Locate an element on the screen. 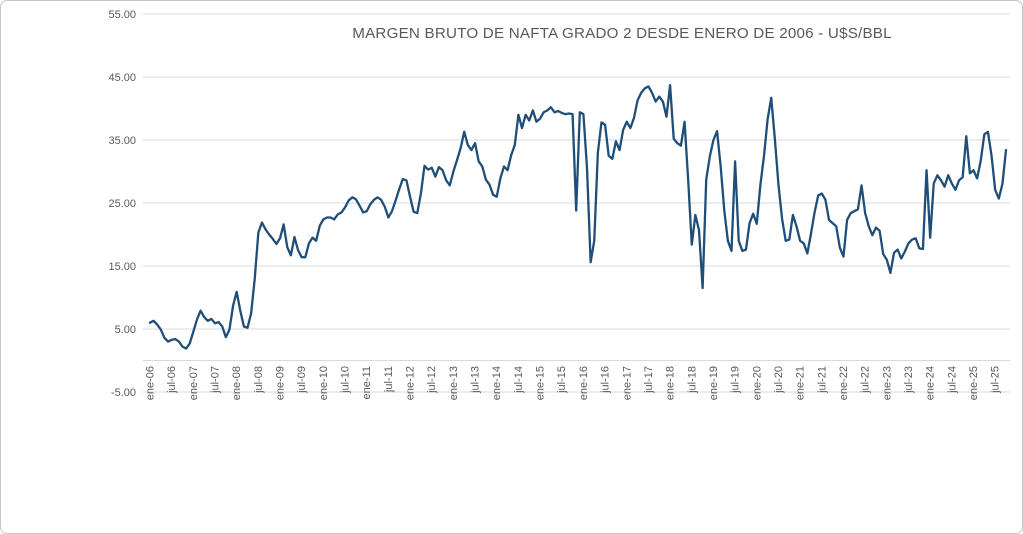 The image size is (1023, 534). x-axis-tick-label: jul-12 is located at coordinates (432, 380).